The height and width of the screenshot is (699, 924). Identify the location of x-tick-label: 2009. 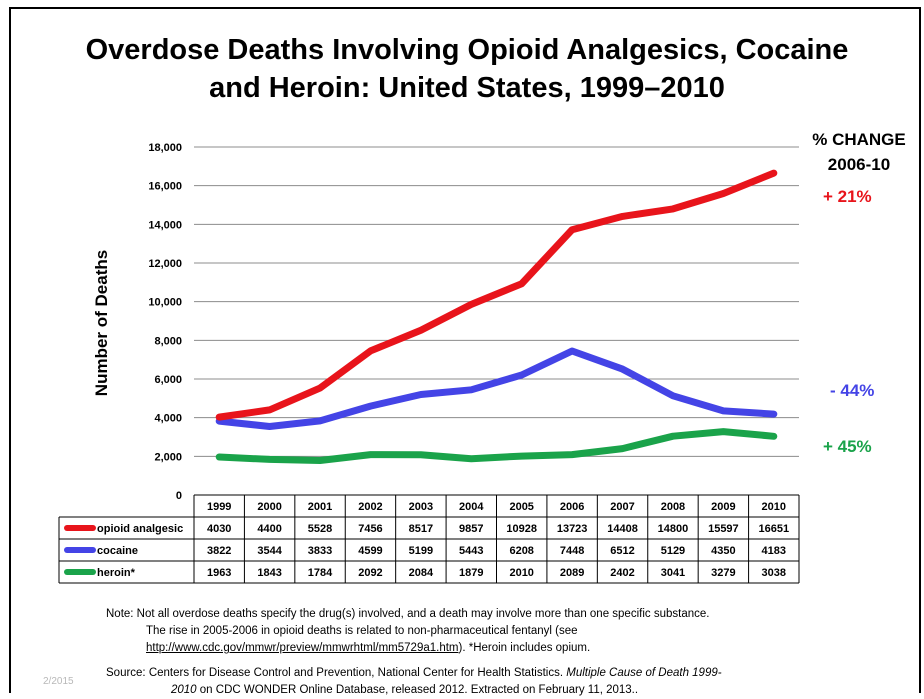
(723, 507).